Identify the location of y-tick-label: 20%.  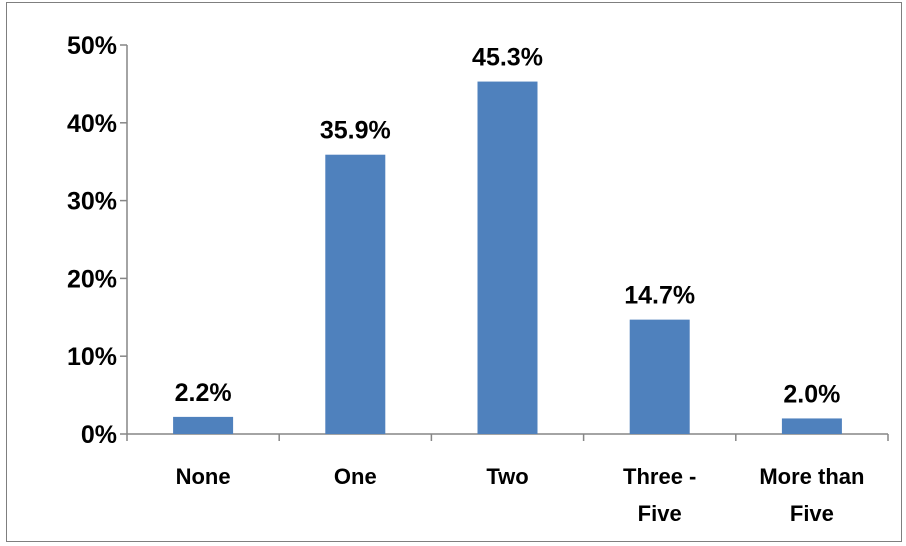
(92, 279).